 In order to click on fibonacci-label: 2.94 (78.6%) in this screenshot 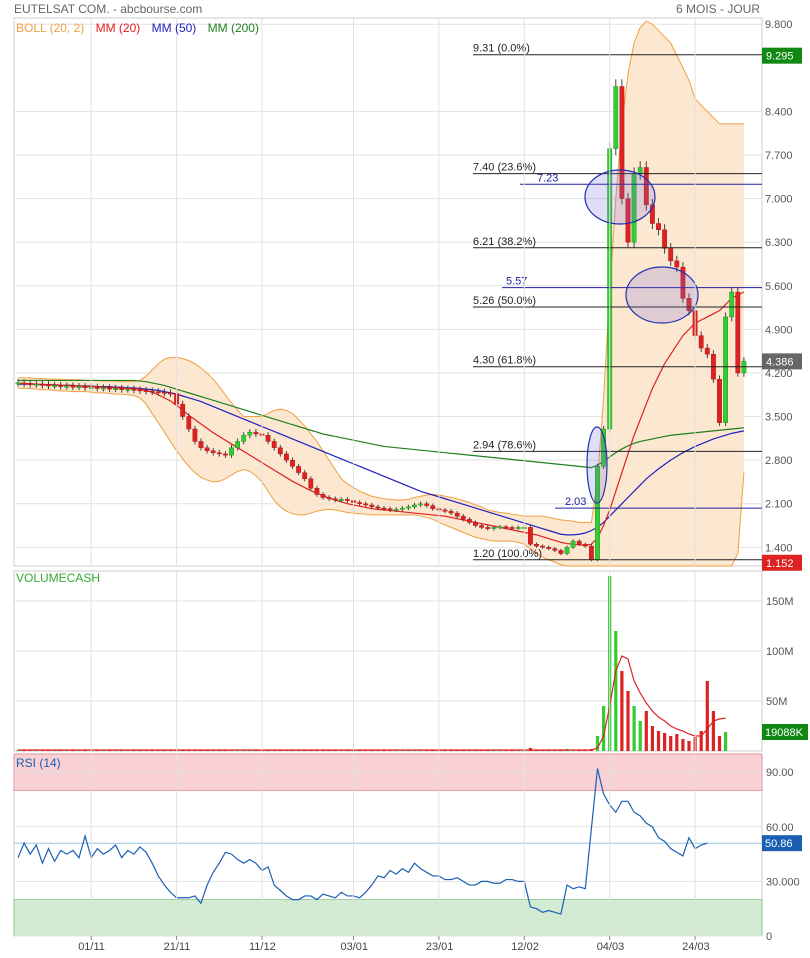, I will do `click(504, 445)`.